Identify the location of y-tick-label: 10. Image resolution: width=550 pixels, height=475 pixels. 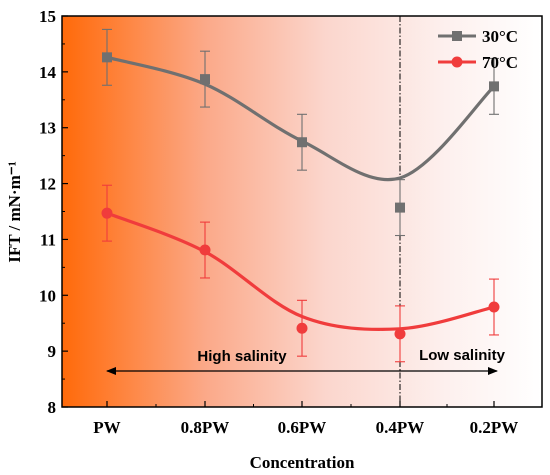
(47, 295).